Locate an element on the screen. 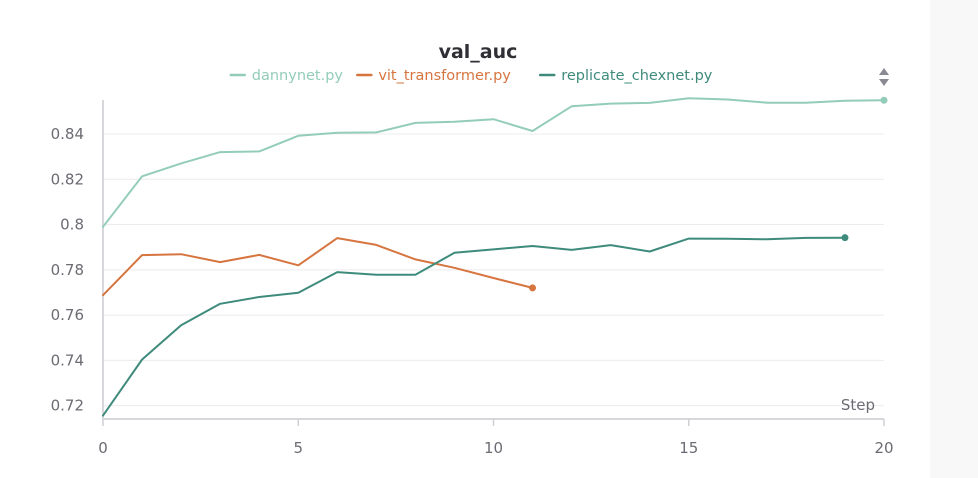 This screenshot has height=478, width=978. x-tick-label: 10 is located at coordinates (493, 448).